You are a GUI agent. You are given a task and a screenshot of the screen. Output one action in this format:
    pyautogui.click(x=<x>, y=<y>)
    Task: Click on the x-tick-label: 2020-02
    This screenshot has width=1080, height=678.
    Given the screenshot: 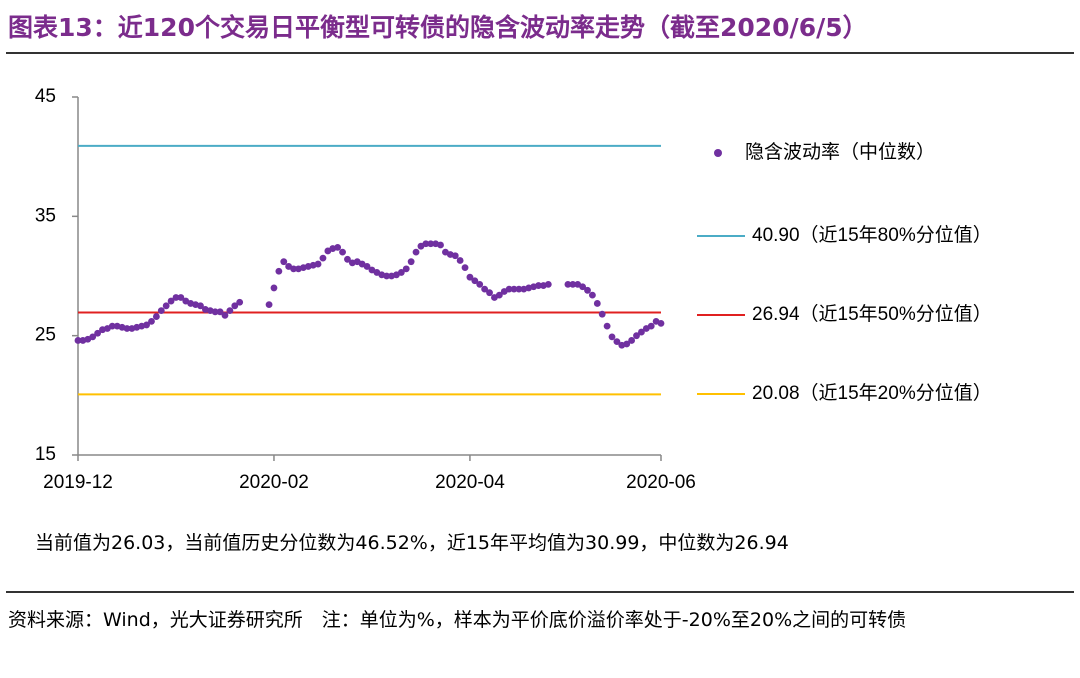 What is the action you would take?
    pyautogui.click(x=274, y=482)
    